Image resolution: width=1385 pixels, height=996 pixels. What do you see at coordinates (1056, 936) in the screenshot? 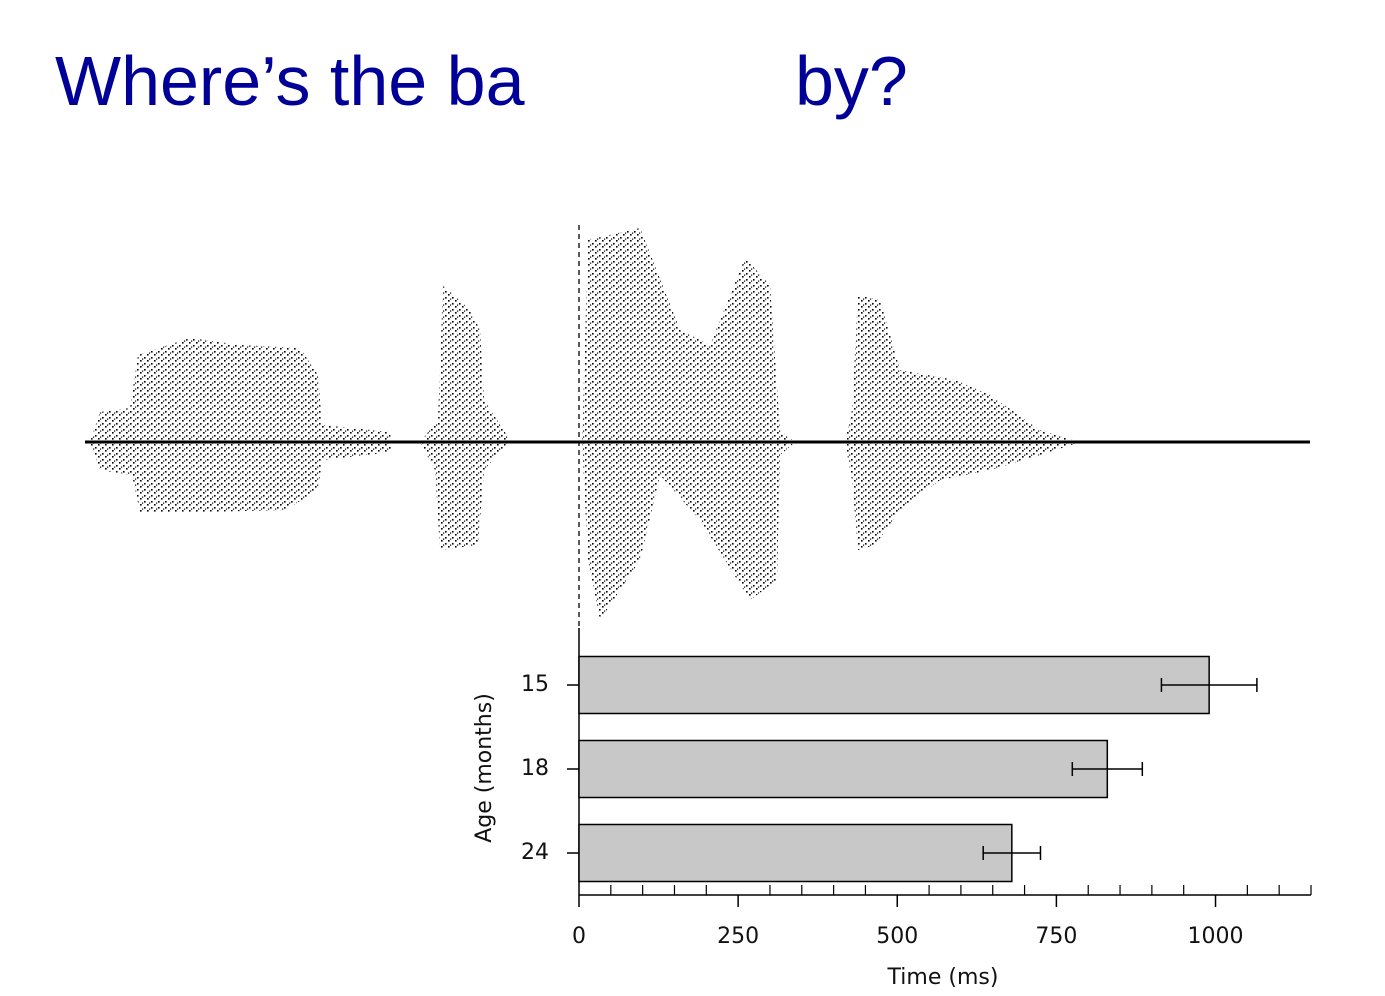
I see `x-tick-label: 750` at bounding box center [1056, 936].